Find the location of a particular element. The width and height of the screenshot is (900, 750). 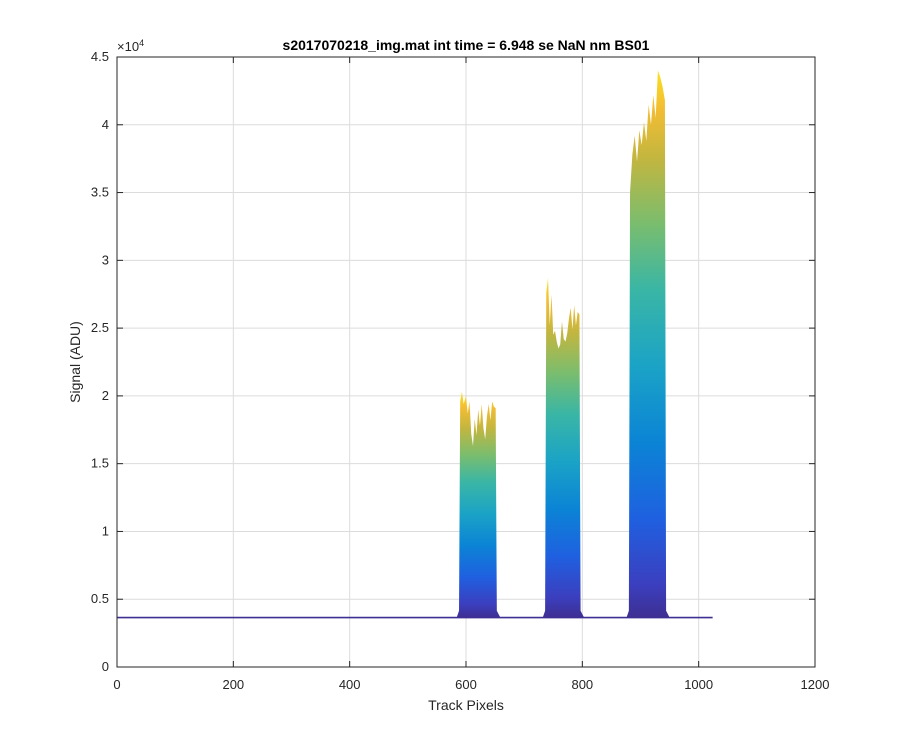

x-tick-label: 800 is located at coordinates (582, 684).